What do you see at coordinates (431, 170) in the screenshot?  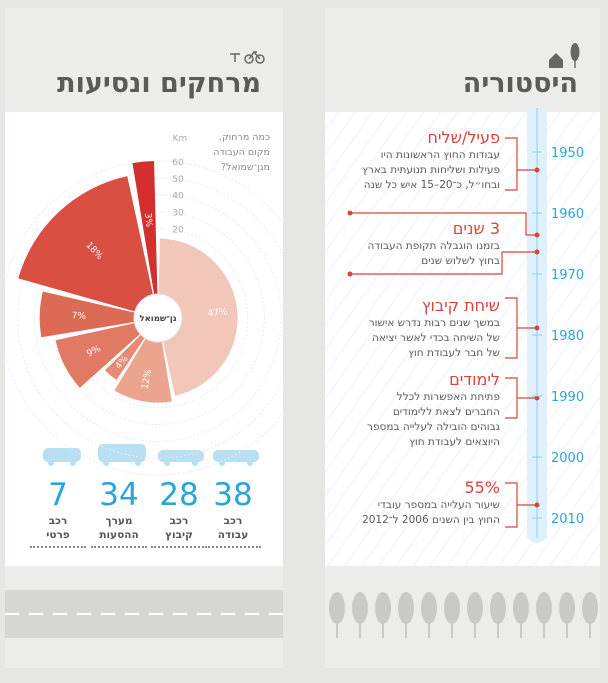 I see `event-line: פעילות ושליחות תנועתית בארץ` at bounding box center [431, 170].